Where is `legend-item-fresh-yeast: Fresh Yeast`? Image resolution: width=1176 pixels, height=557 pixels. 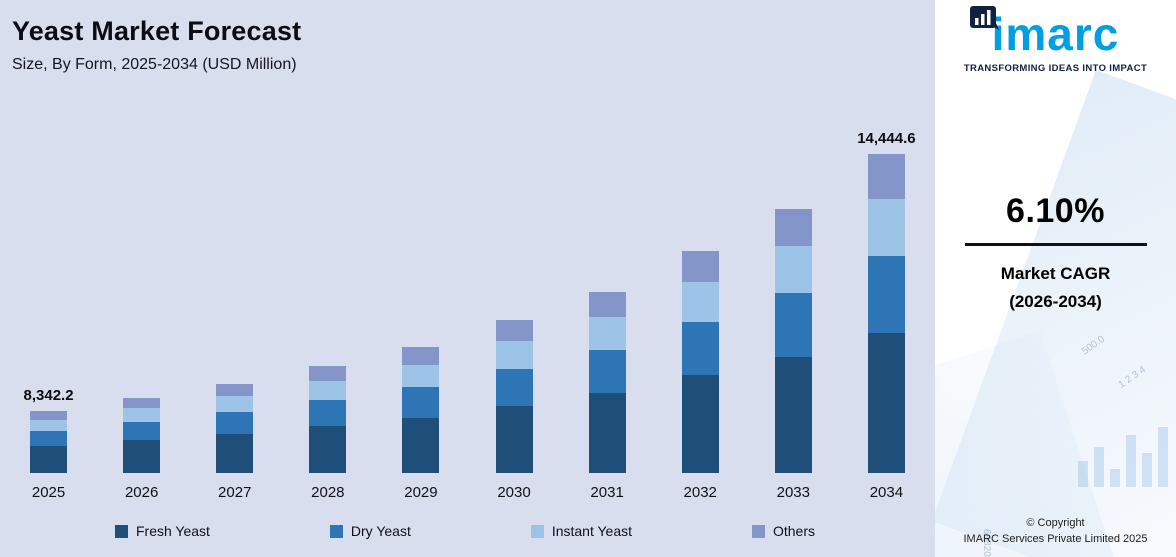
legend-item-fresh-yeast: Fresh Yeast is located at coordinates (162, 531).